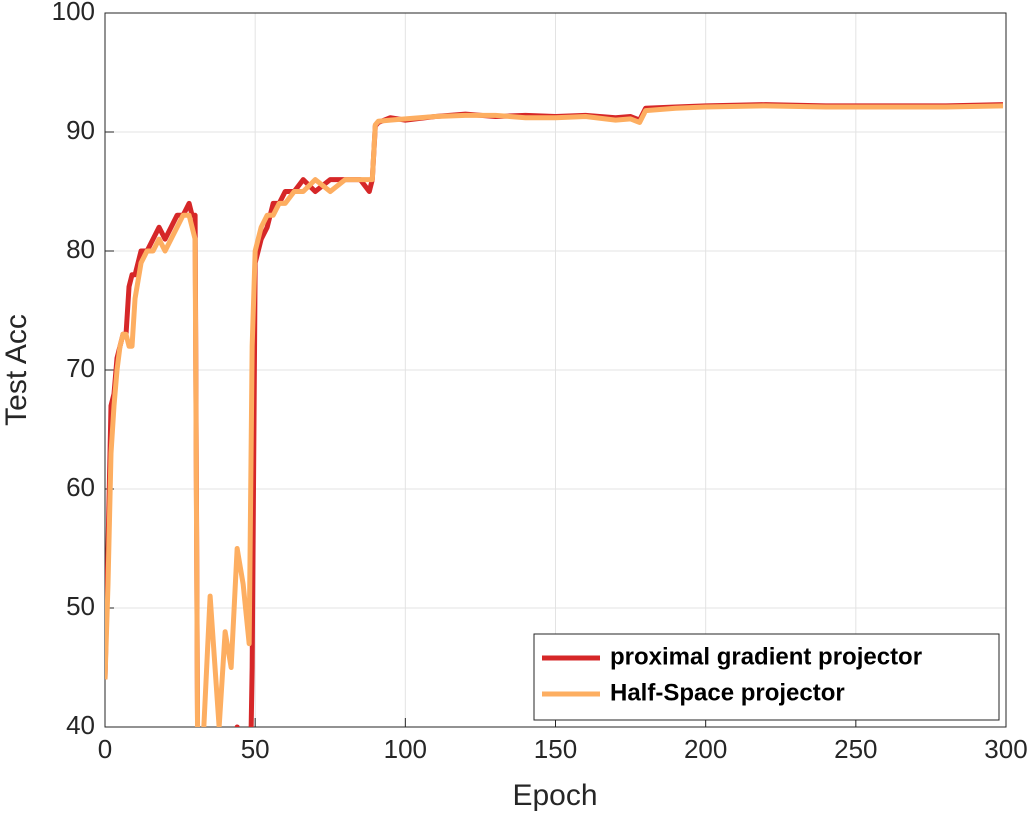 The width and height of the screenshot is (1036, 822). What do you see at coordinates (16, 370) in the screenshot?
I see `y-axis-label: Test Acc` at bounding box center [16, 370].